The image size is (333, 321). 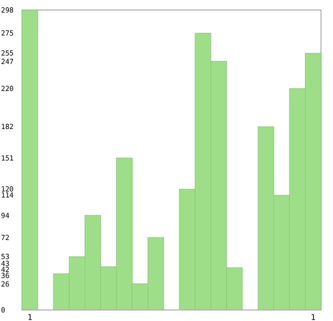 I want to click on bar, so click(x=30, y=160).